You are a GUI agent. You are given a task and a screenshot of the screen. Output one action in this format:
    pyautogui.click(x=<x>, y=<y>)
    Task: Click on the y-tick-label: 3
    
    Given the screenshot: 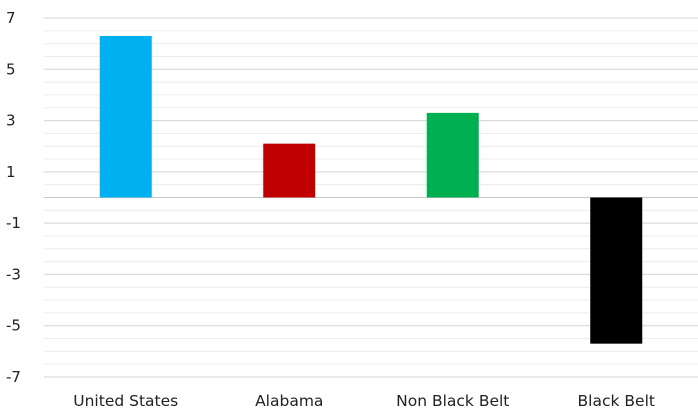 What is the action you would take?
    pyautogui.click(x=11, y=121)
    